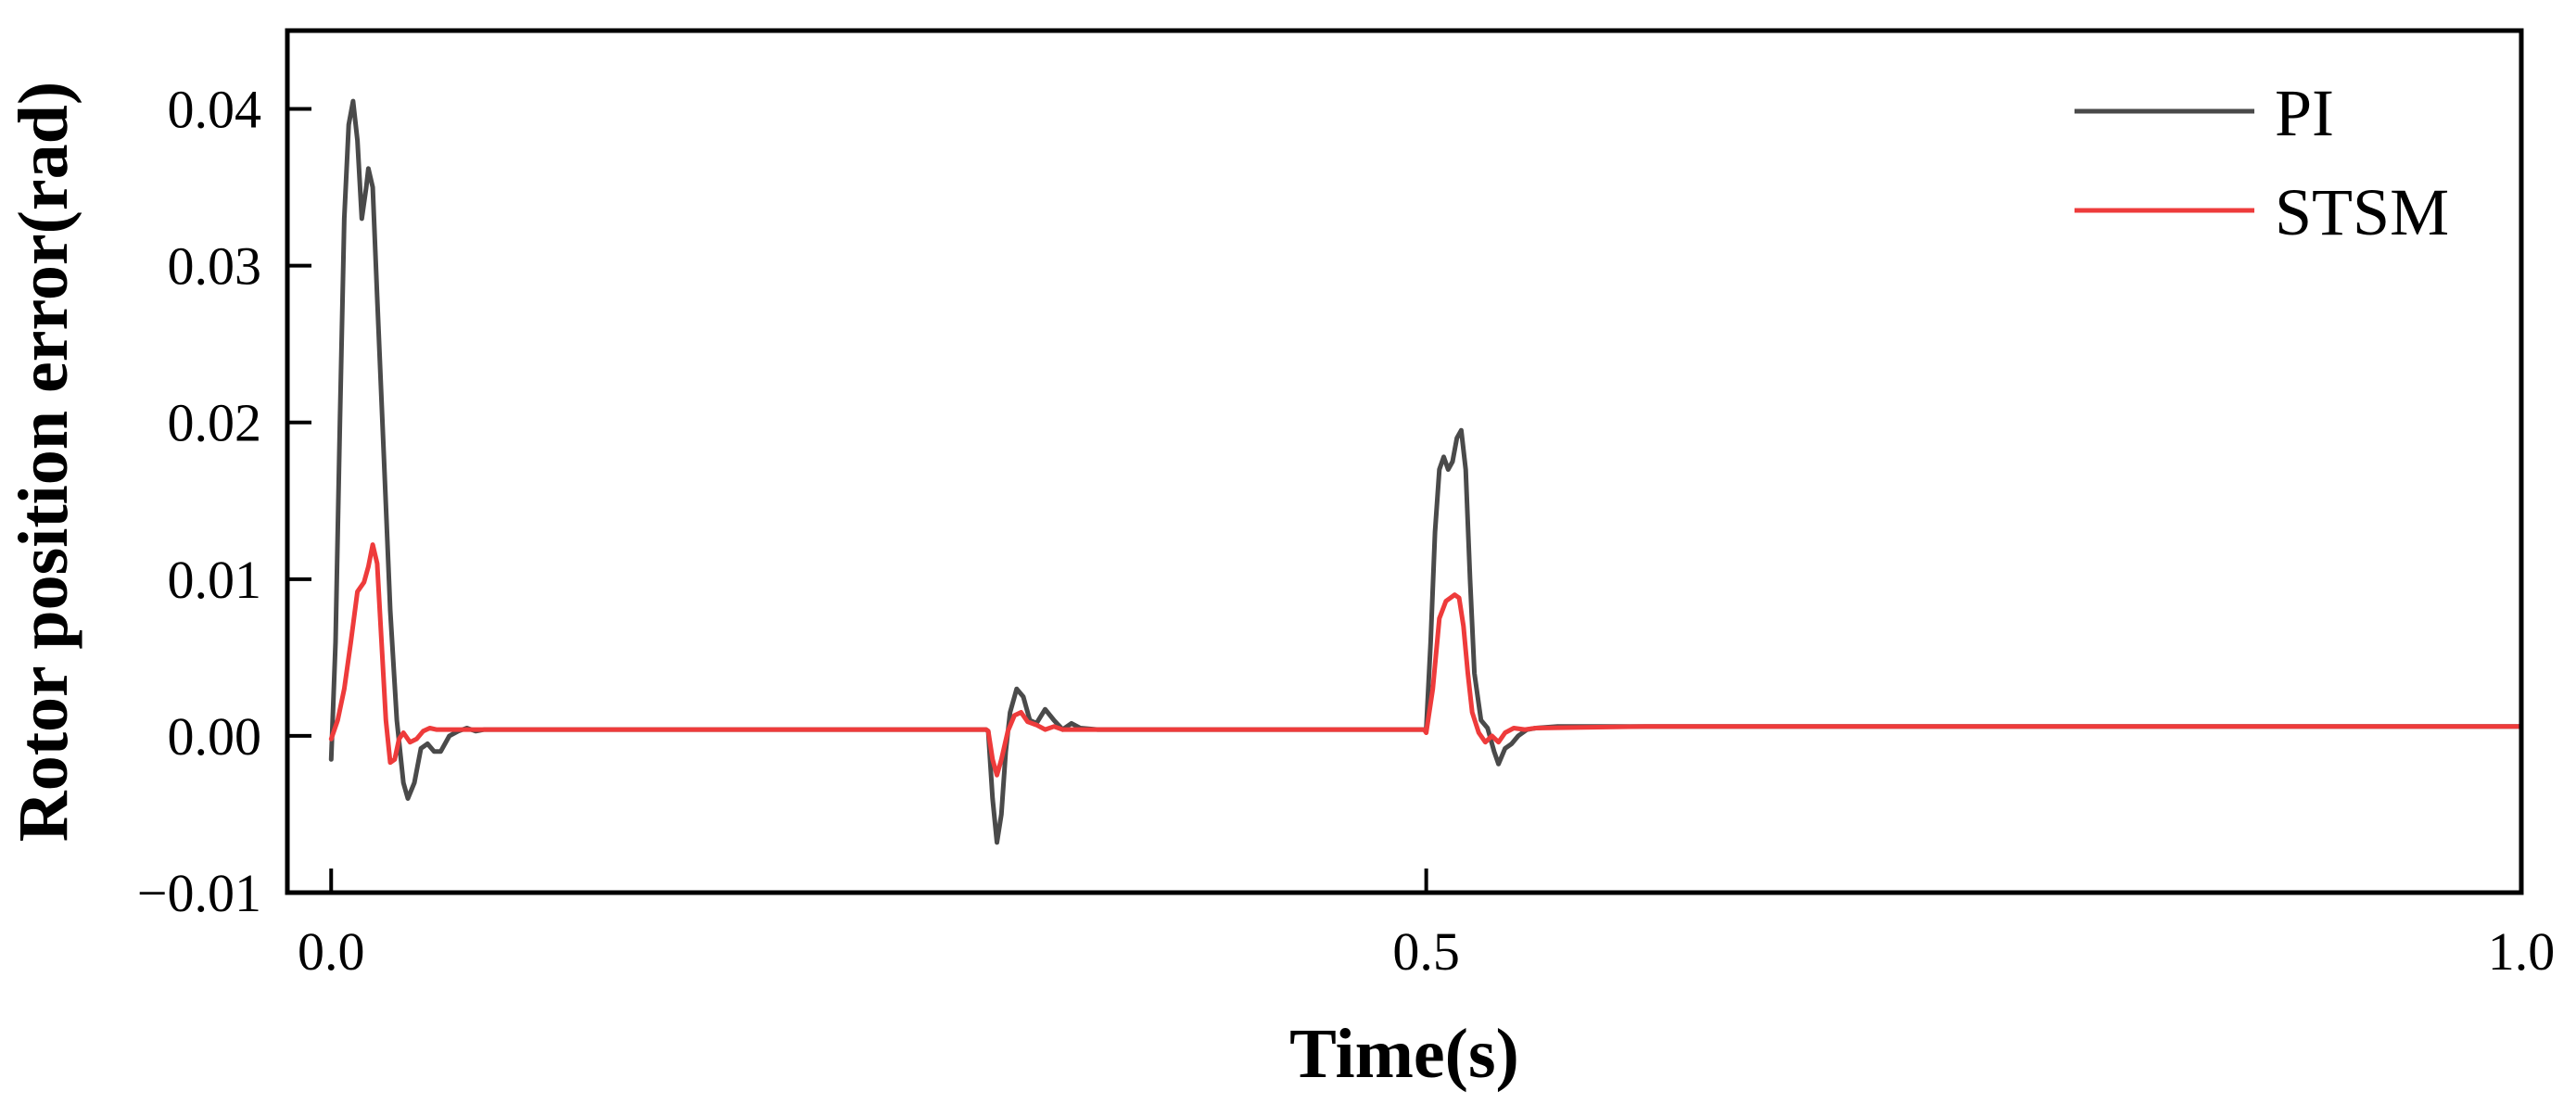 This screenshot has height=1116, width=2576. What do you see at coordinates (215, 266) in the screenshot?
I see `y-tick-label: 0.03` at bounding box center [215, 266].